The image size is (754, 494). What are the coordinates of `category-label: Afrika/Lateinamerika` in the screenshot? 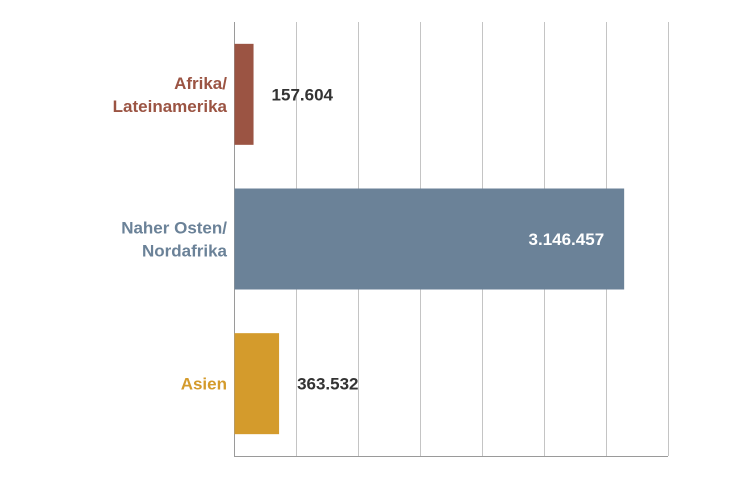 It's located at (170, 95).